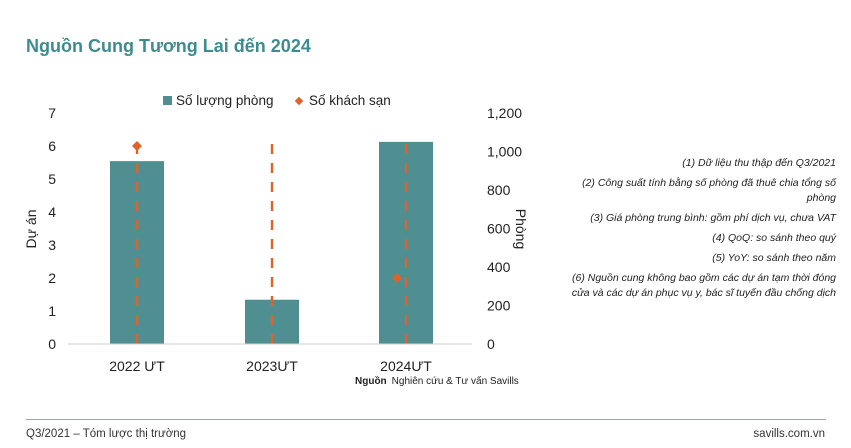 The width and height of the screenshot is (851, 448). What do you see at coordinates (168, 46) in the screenshot?
I see `page-title: Nguồn Cung Tương Lai đến 2024` at bounding box center [168, 46].